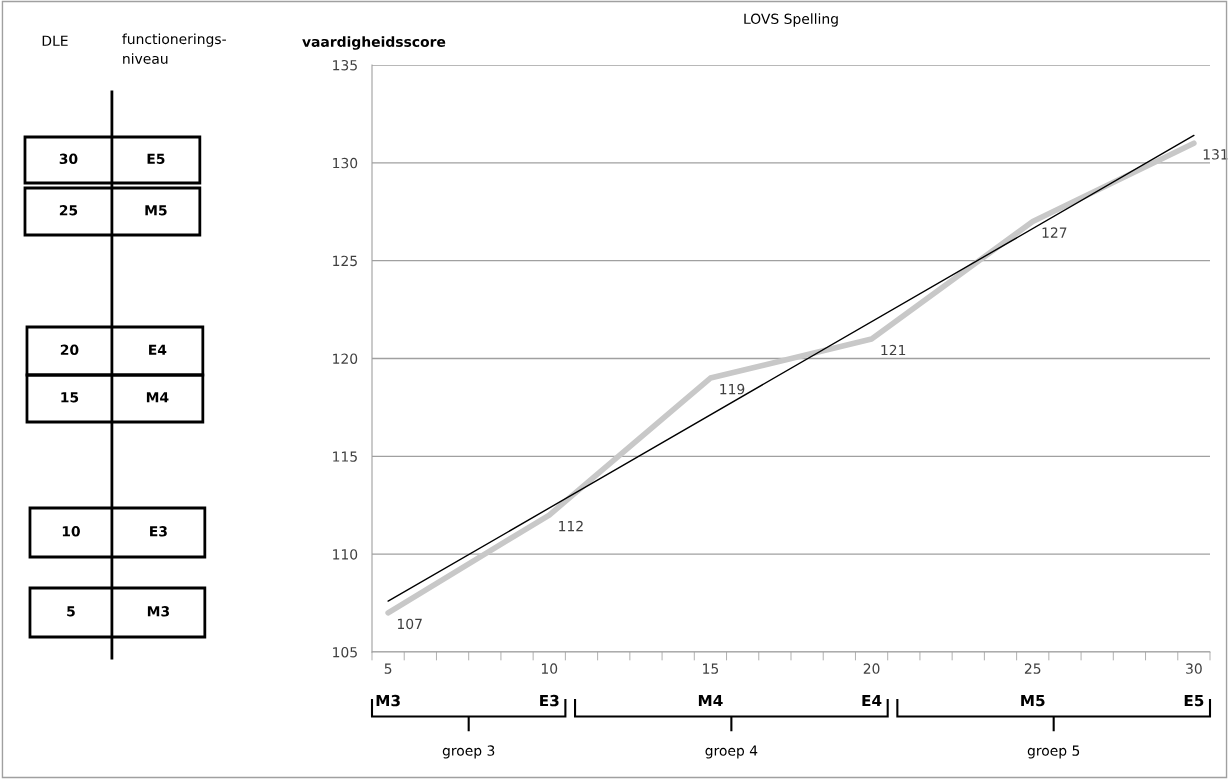  I want to click on data-label: 107, so click(409, 624).